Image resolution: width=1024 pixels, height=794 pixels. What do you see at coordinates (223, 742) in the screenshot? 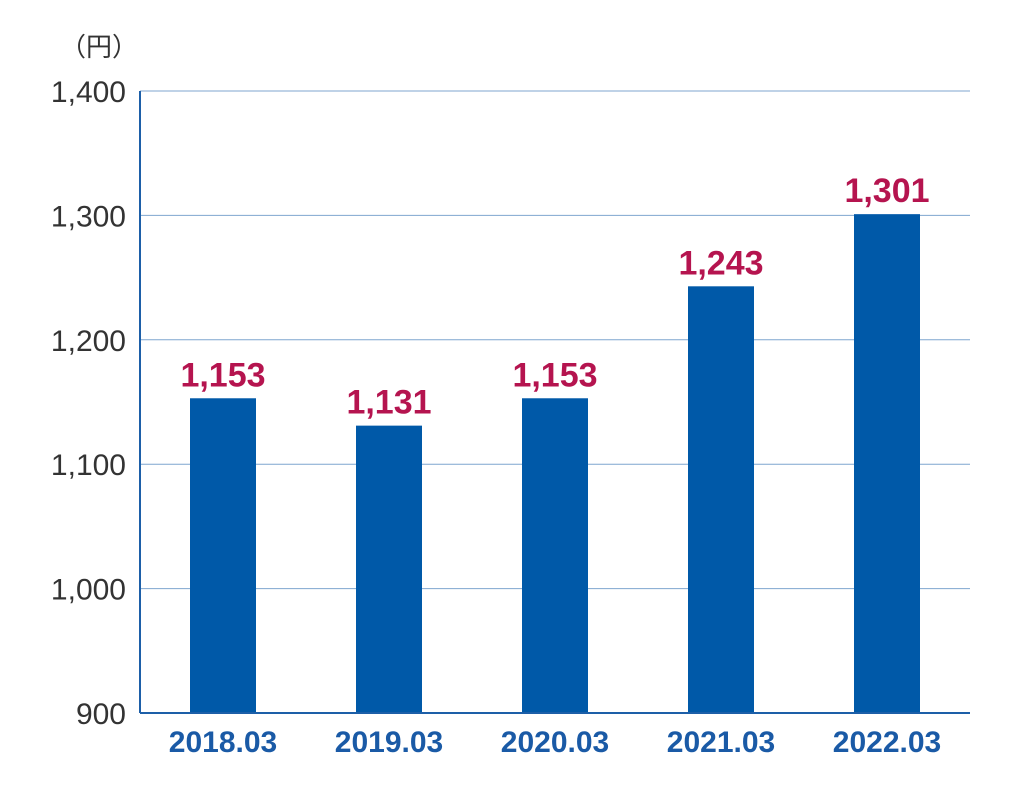
I see `x-tick-label: 2018.03` at bounding box center [223, 742].